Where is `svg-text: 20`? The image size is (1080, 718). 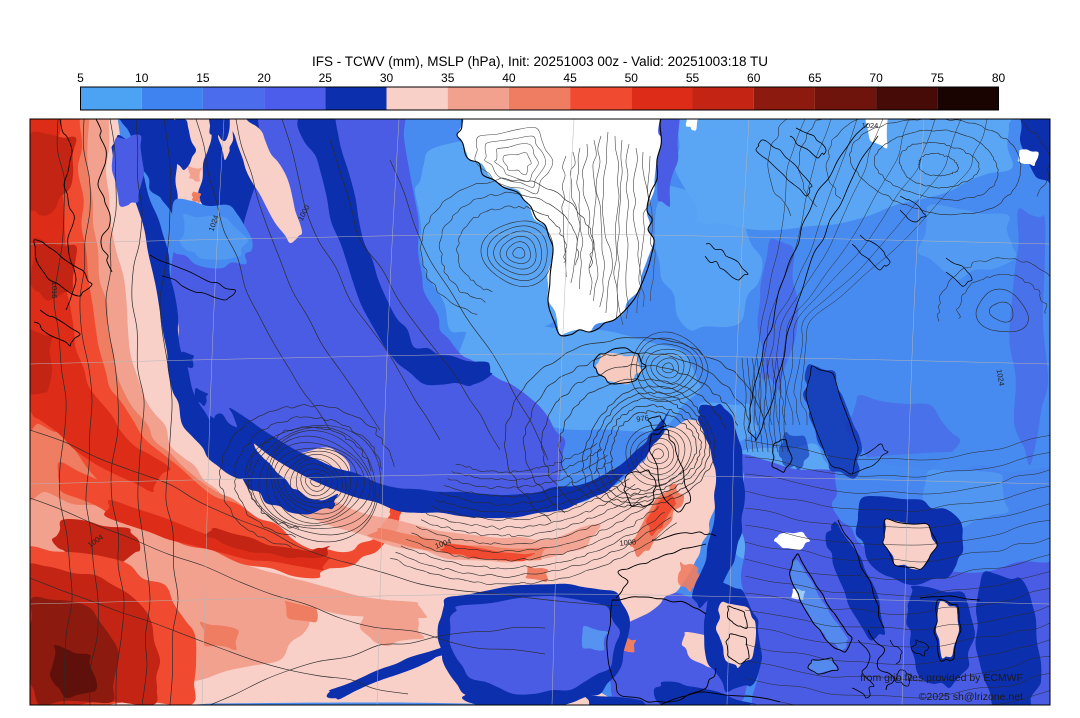 svg-text: 20 is located at coordinates (264, 78).